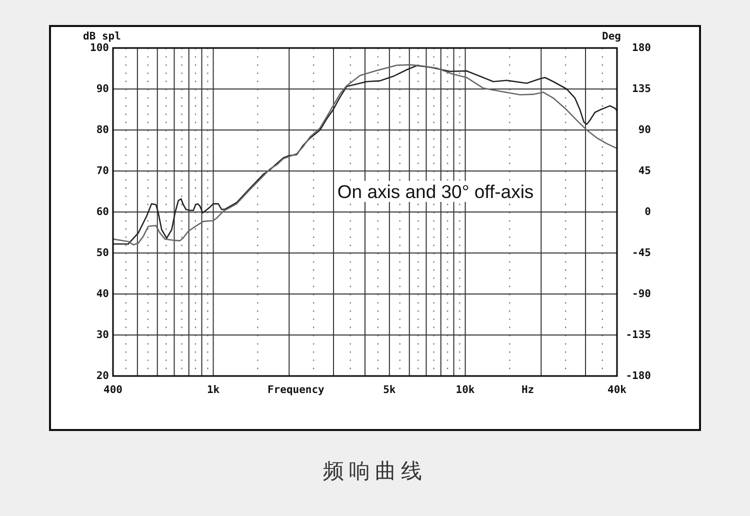 Image resolution: width=750 pixels, height=516 pixels. What do you see at coordinates (102, 334) in the screenshot?
I see `y-tick-label: 30` at bounding box center [102, 334].